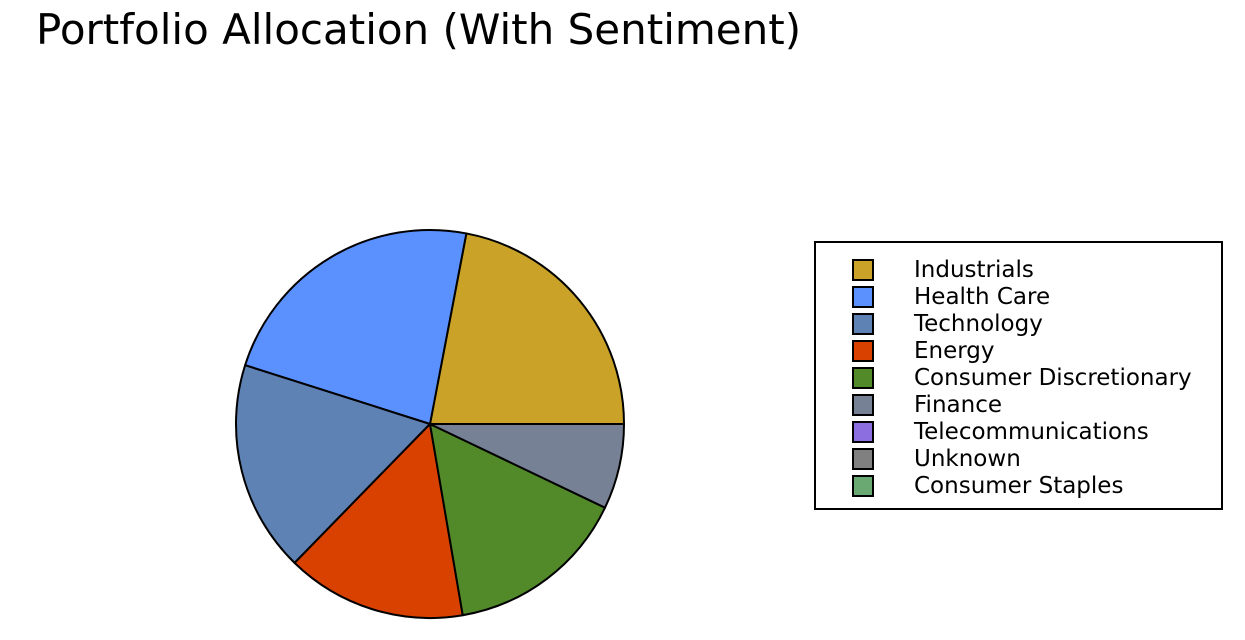  What do you see at coordinates (967, 459) in the screenshot?
I see `legend-label: Unknown` at bounding box center [967, 459].